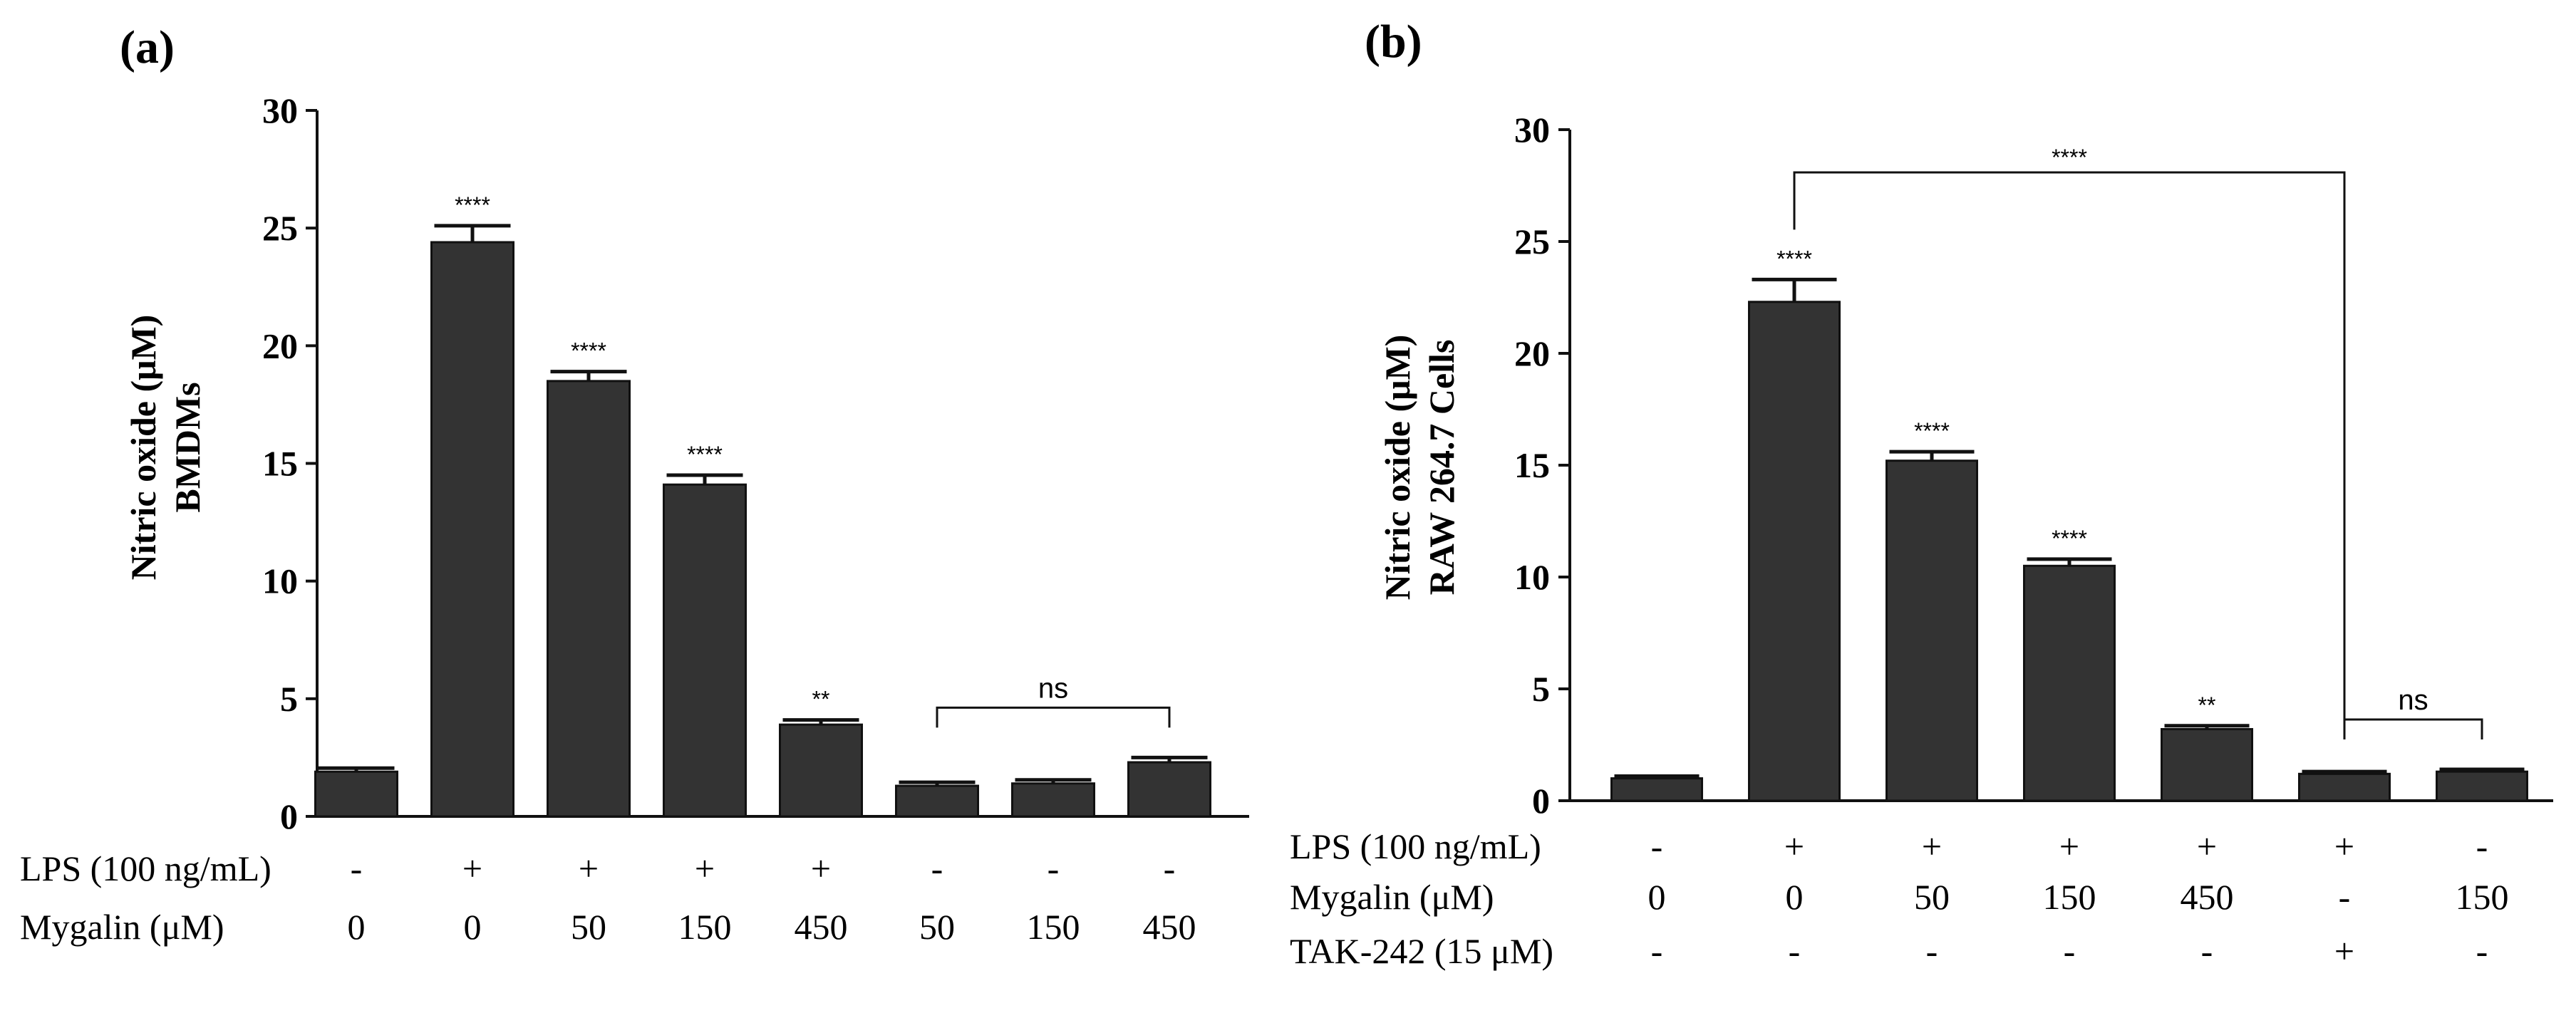 The width and height of the screenshot is (2576, 1013). I want to click on panel-a-bracket-label: ns, so click(1053, 688).